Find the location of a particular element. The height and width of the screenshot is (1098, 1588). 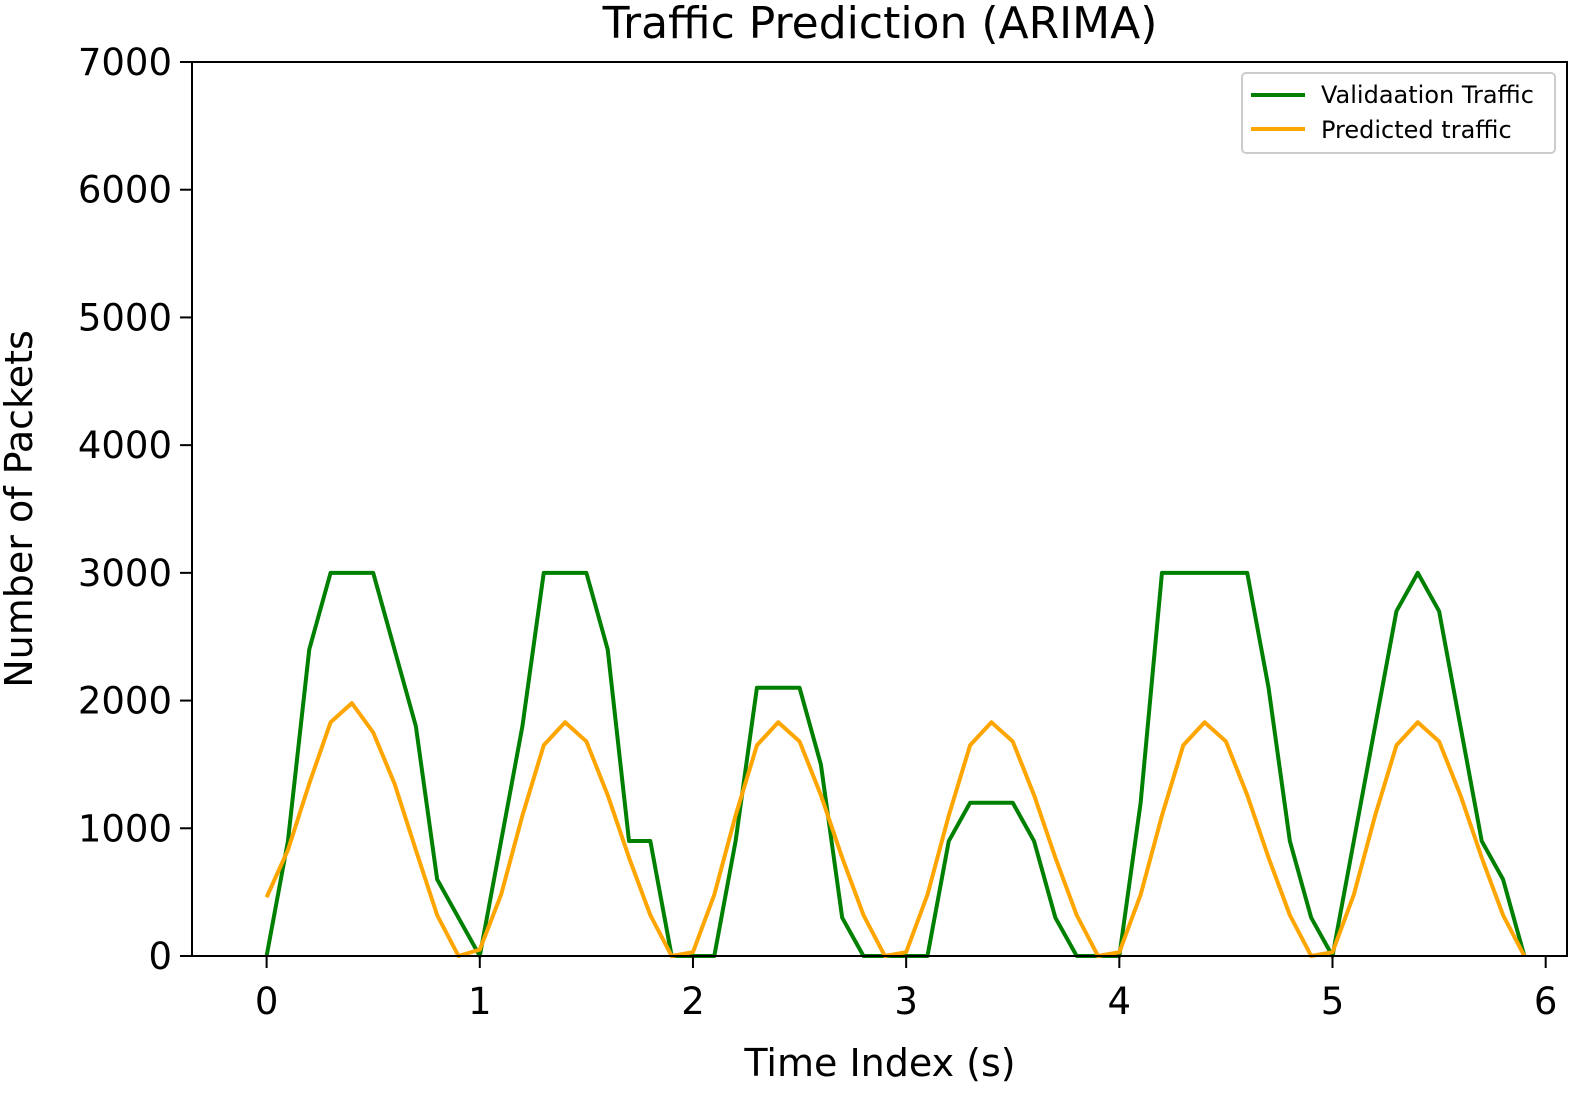

x-axis-label: Time Index (s) is located at coordinates (879, 1063).